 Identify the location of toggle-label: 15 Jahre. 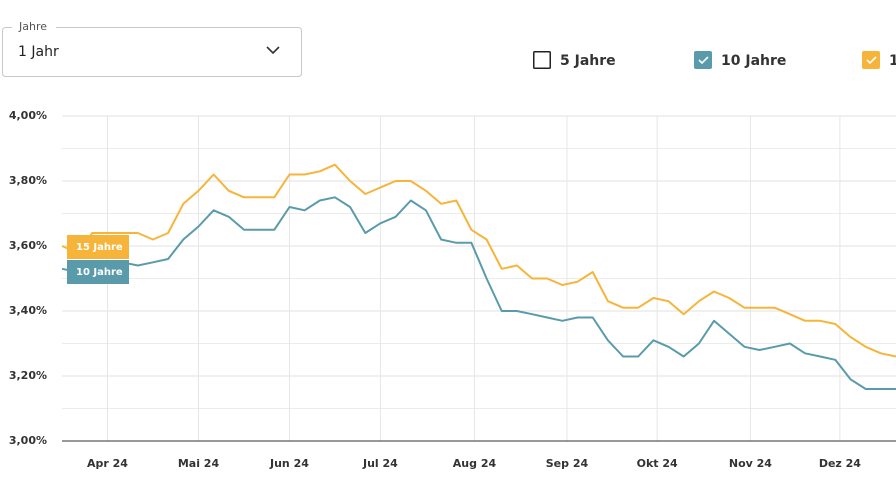
(892, 61).